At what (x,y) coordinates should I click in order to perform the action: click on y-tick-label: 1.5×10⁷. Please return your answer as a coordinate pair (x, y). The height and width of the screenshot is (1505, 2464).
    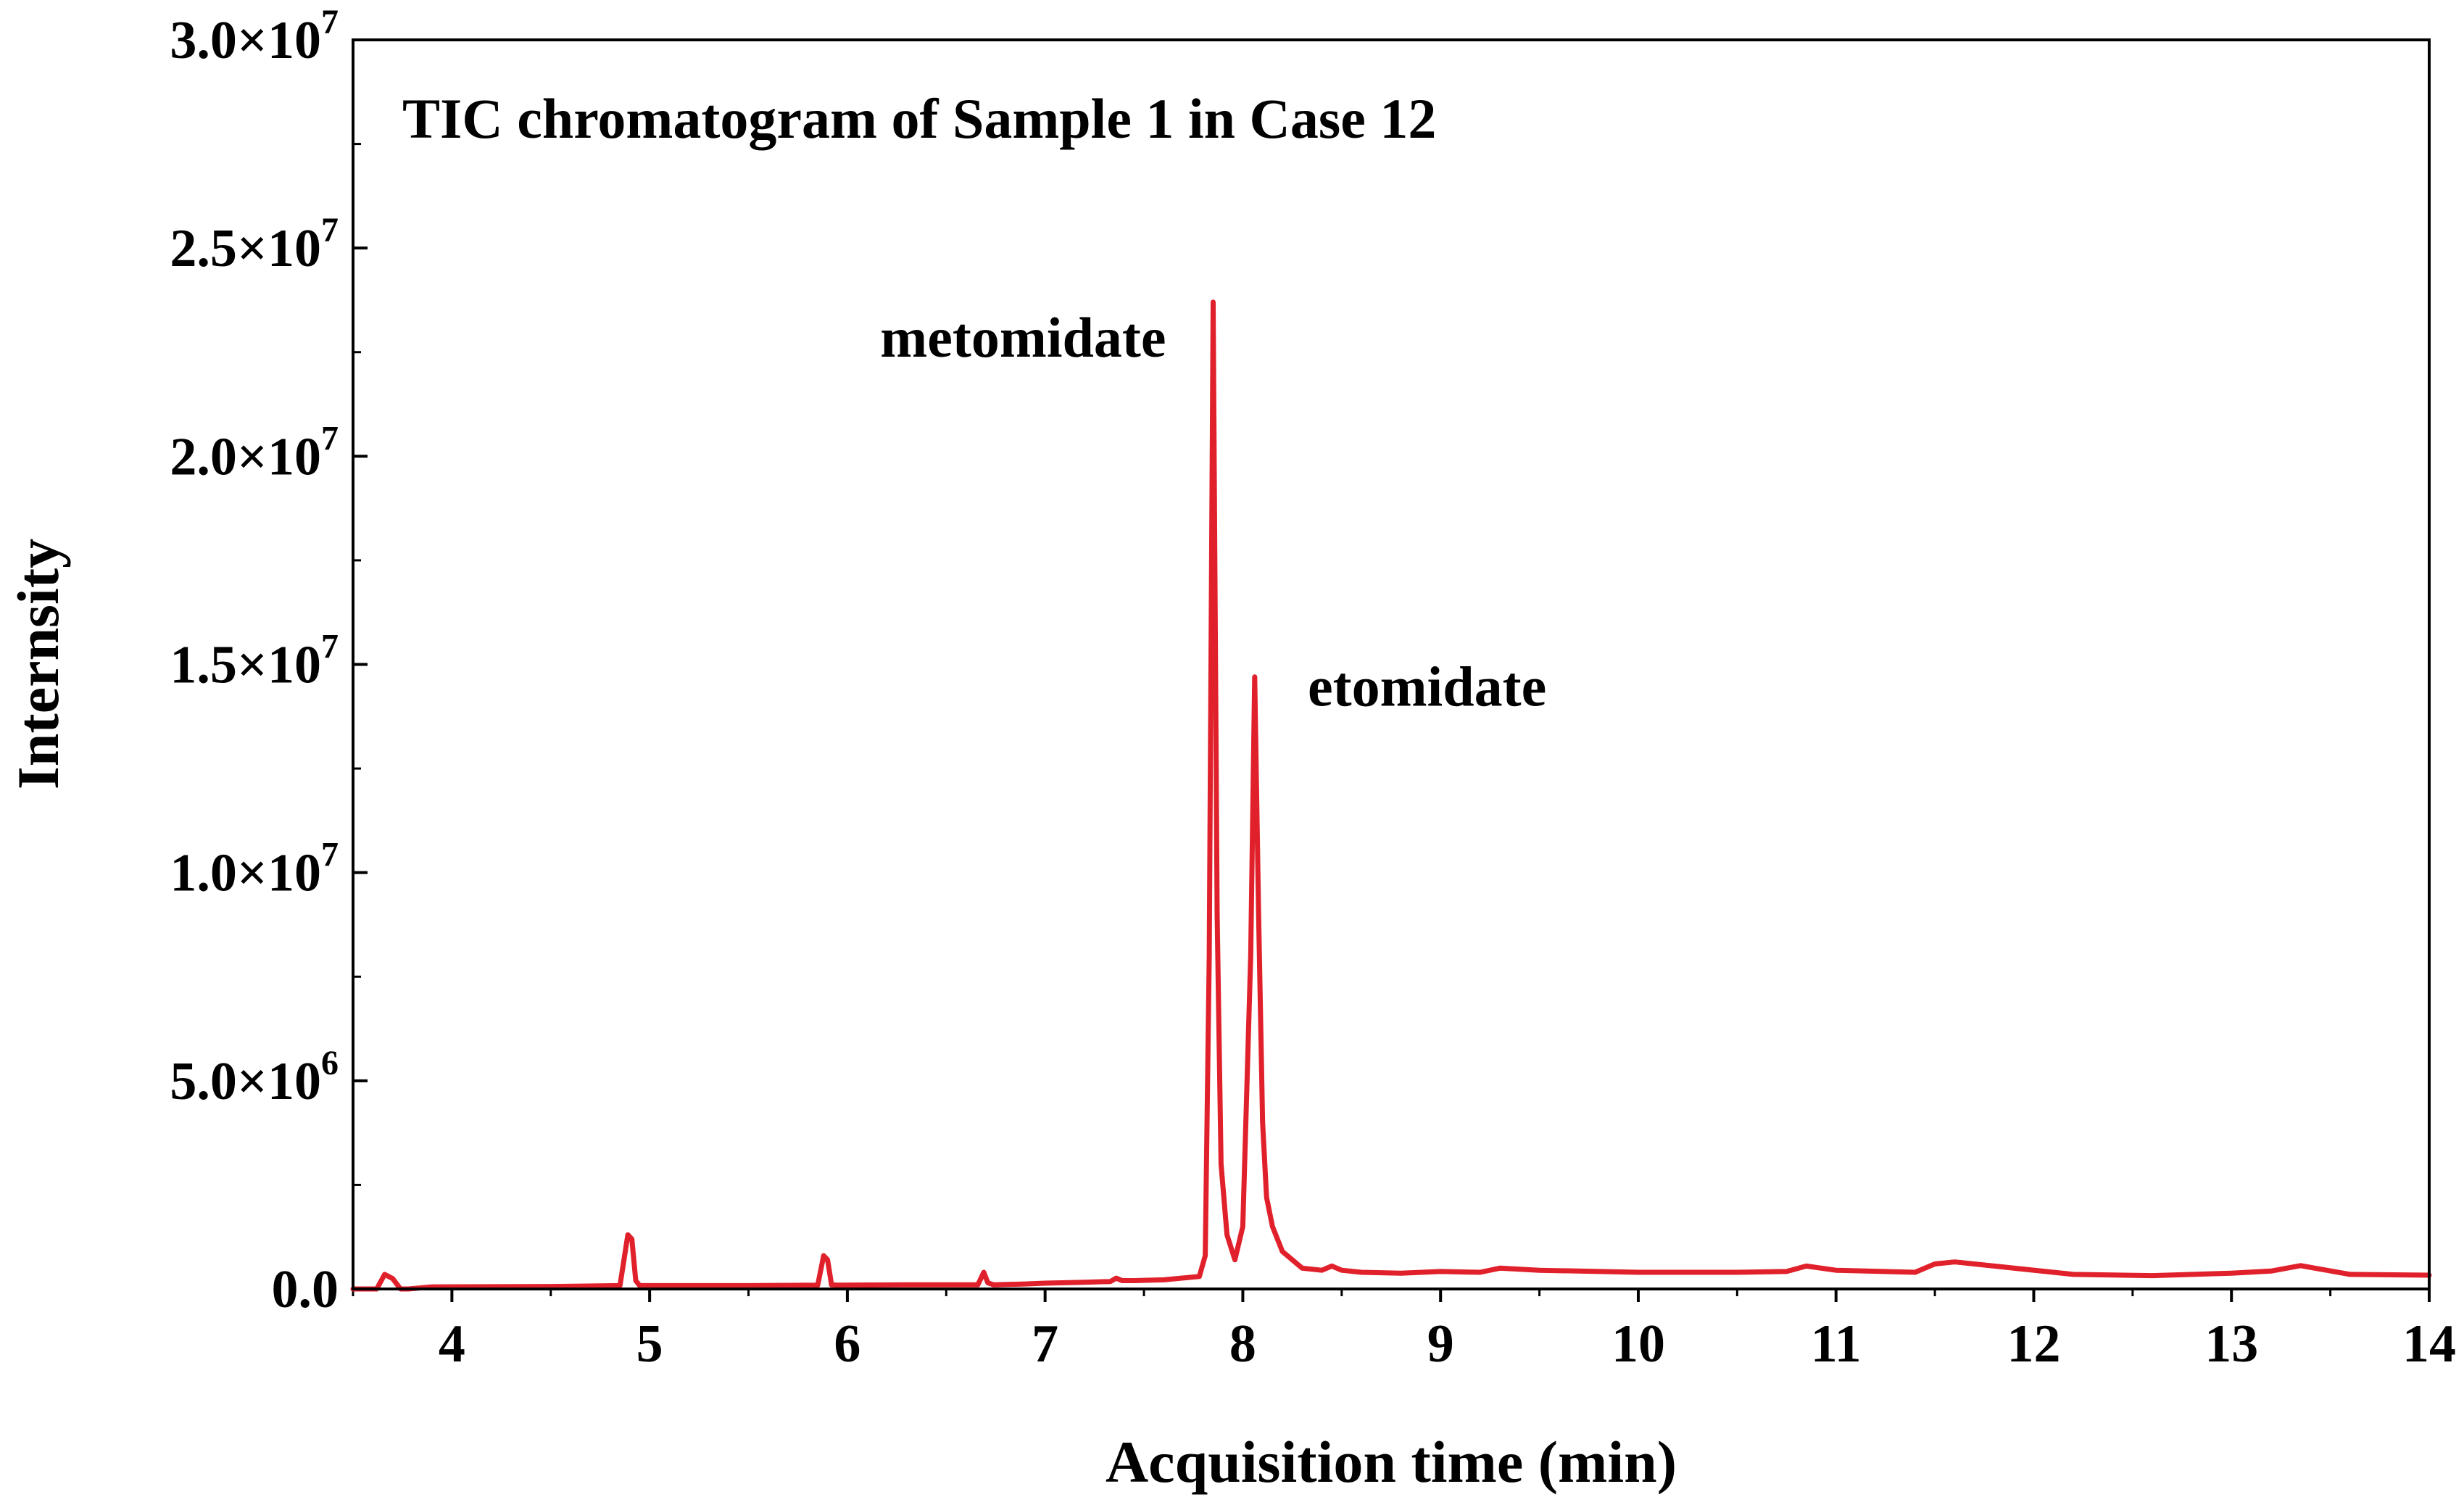
    Looking at the image, I should click on (255, 661).